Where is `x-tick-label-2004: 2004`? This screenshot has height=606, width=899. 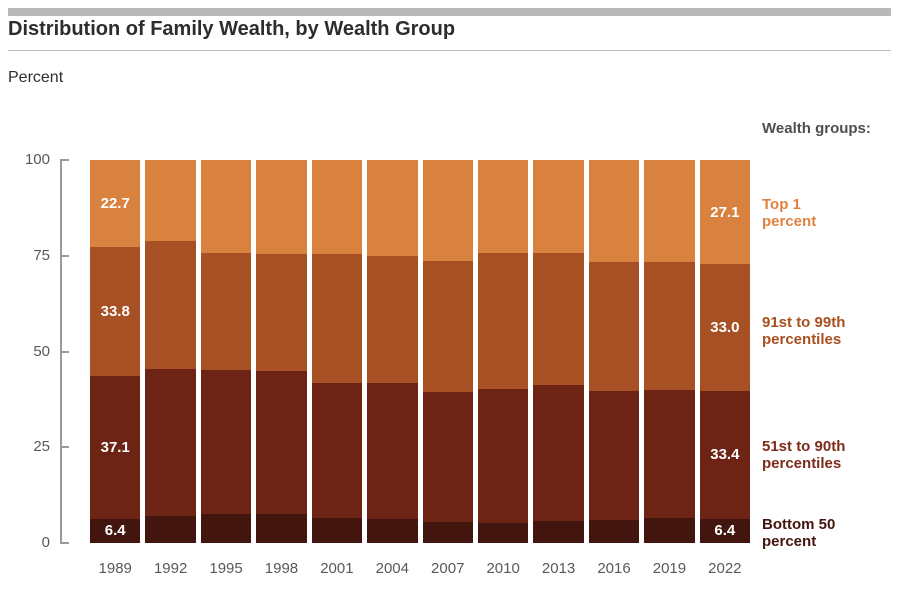 x-tick-label-2004: 2004 is located at coordinates (392, 568).